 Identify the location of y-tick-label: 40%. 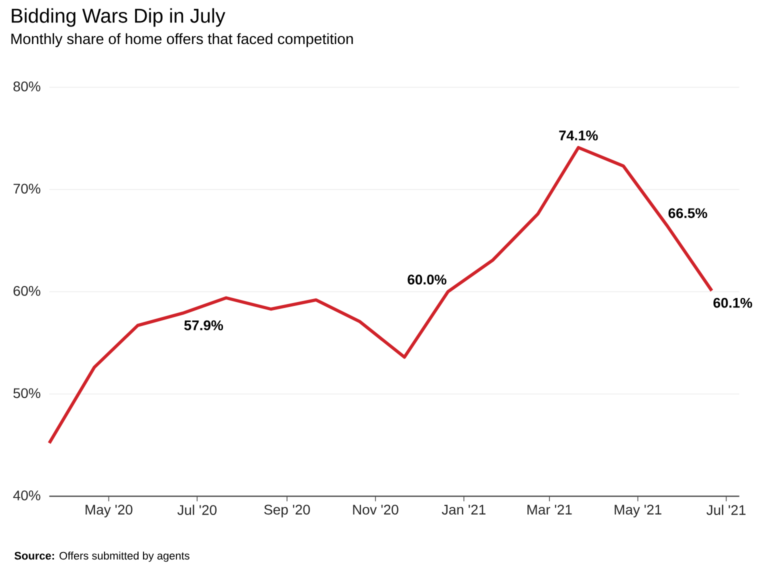
(26, 495).